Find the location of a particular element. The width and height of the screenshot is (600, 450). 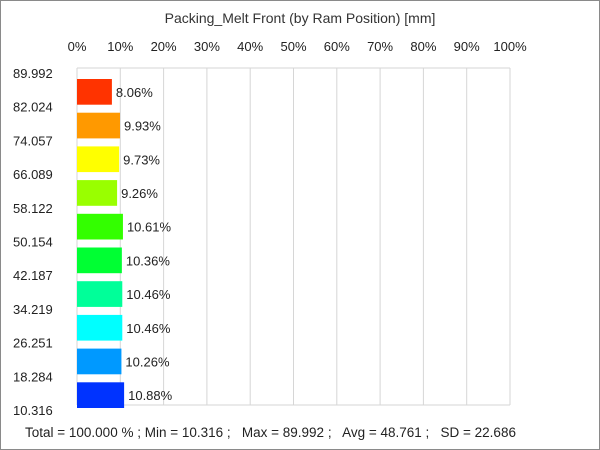

x-tick-label: 20% is located at coordinates (164, 46).